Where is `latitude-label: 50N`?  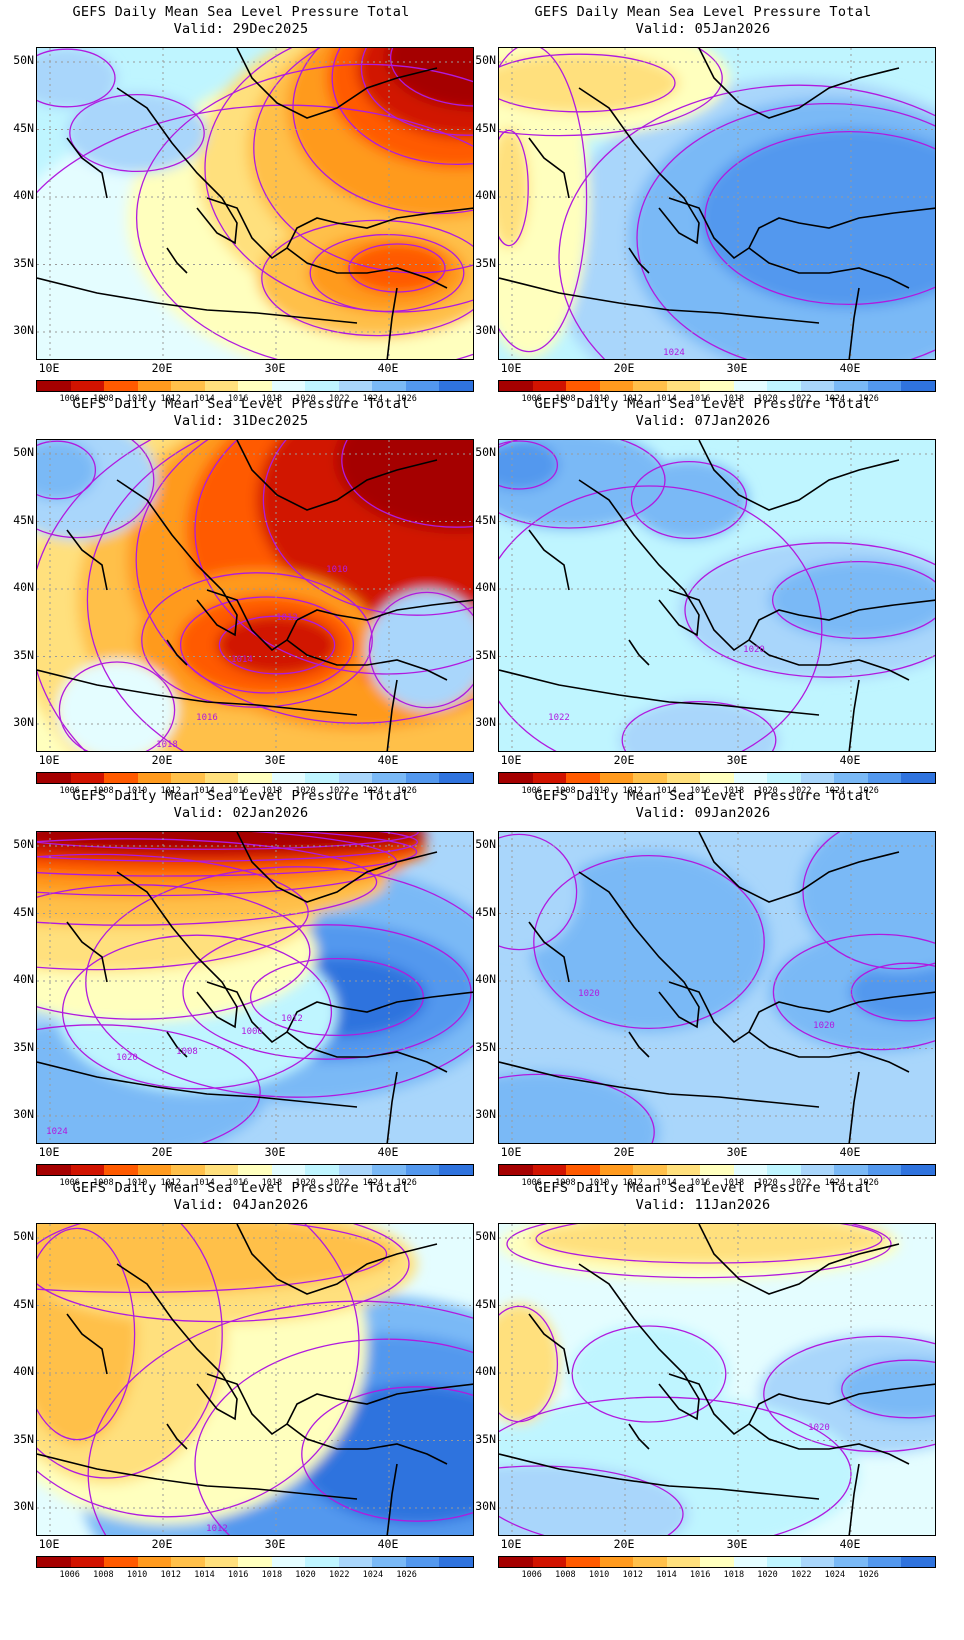 latitude-label: 50N is located at coordinates (23, 1236).